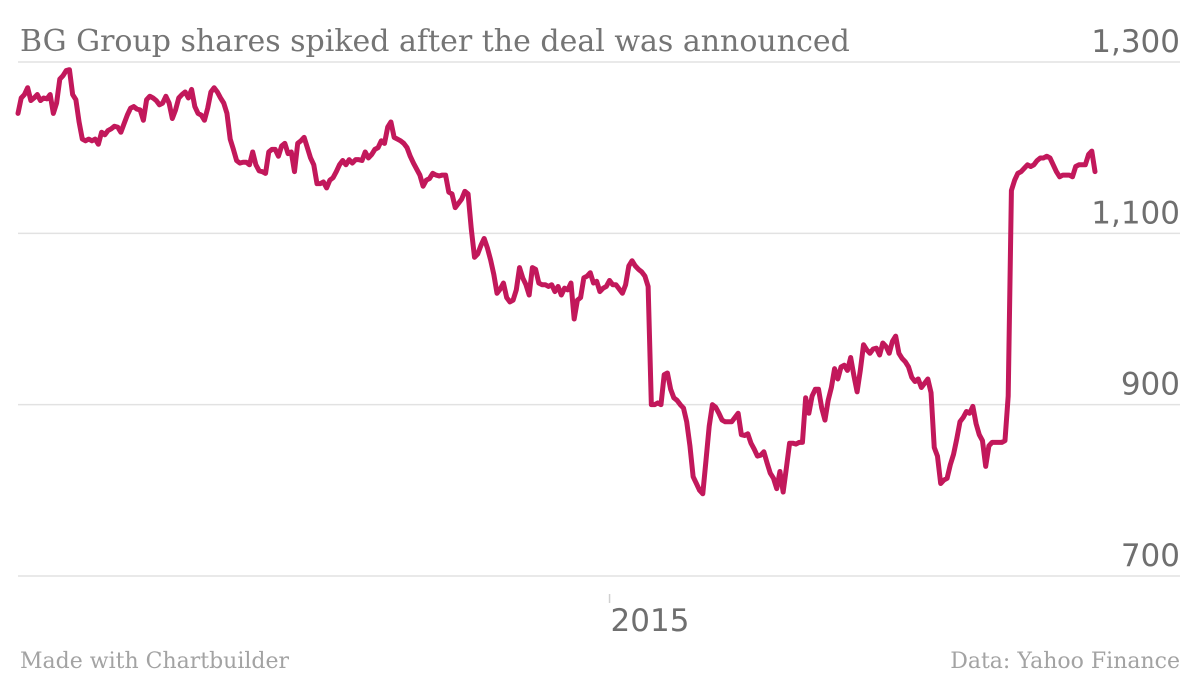 The width and height of the screenshot is (1200, 676). I want to click on credit-label: Made with Chartbuilder, so click(155, 661).